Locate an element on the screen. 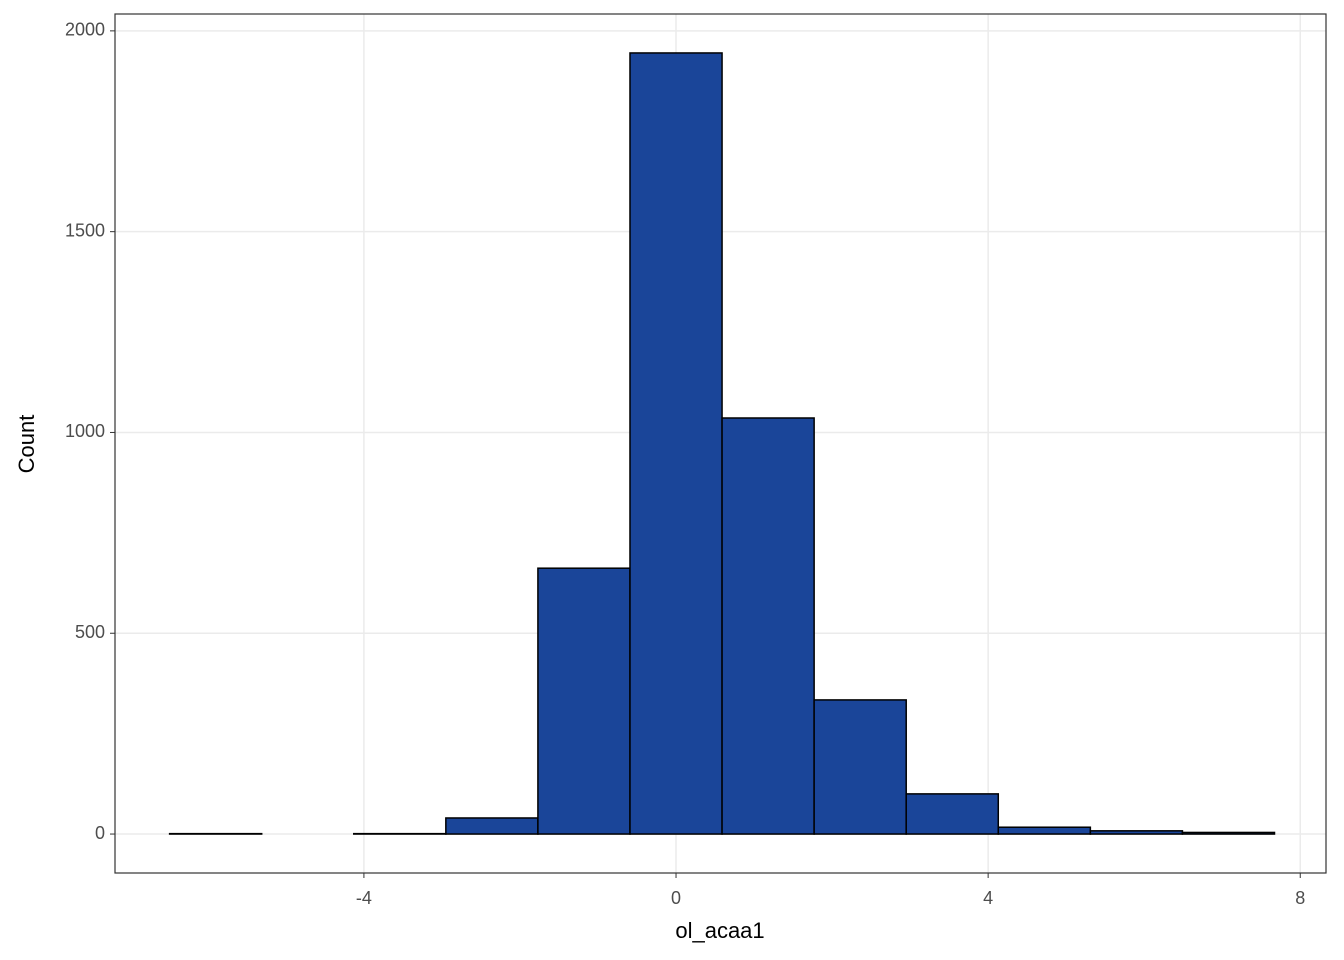  y-tick-label: 1000 is located at coordinates (85, 431).